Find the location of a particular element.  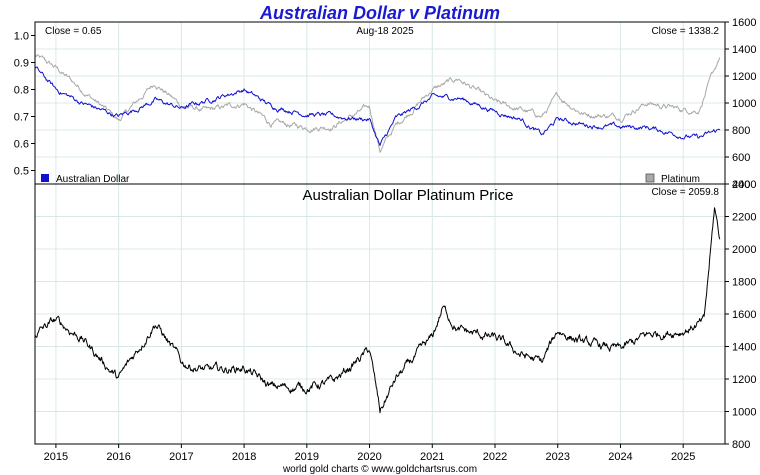

y-right-tick-label: 600 is located at coordinates (741, 158).